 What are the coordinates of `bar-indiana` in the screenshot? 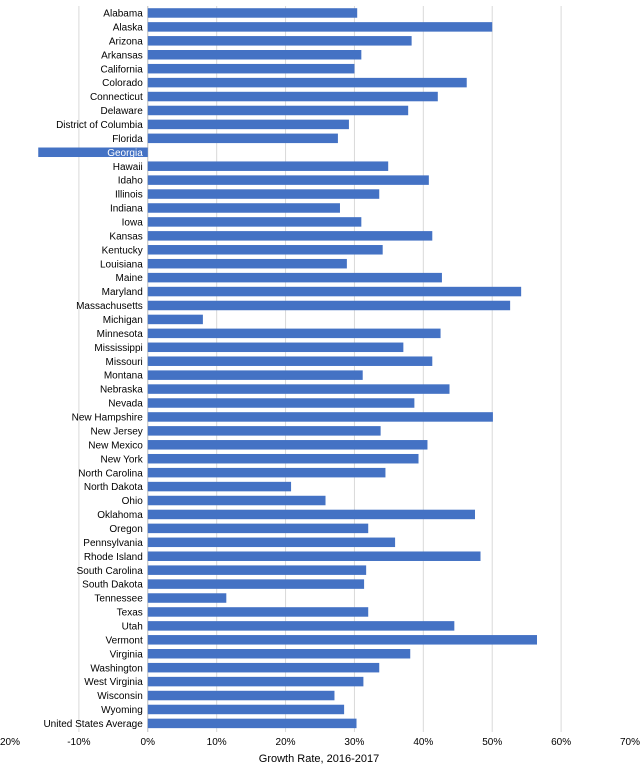 It's located at (243, 208).